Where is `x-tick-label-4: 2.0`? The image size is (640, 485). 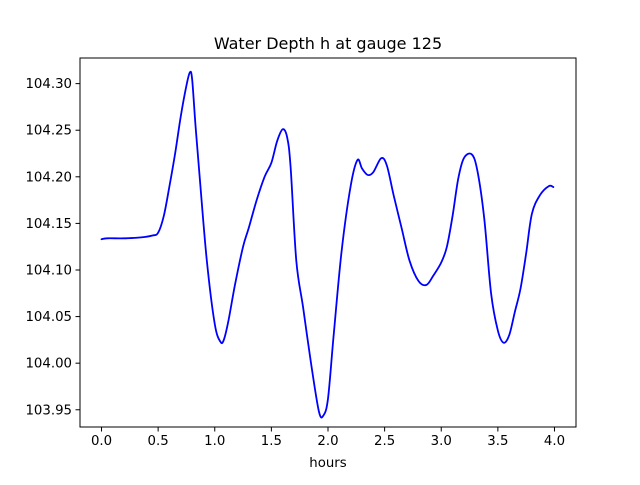
x-tick-label-4: 2.0 is located at coordinates (327, 441).